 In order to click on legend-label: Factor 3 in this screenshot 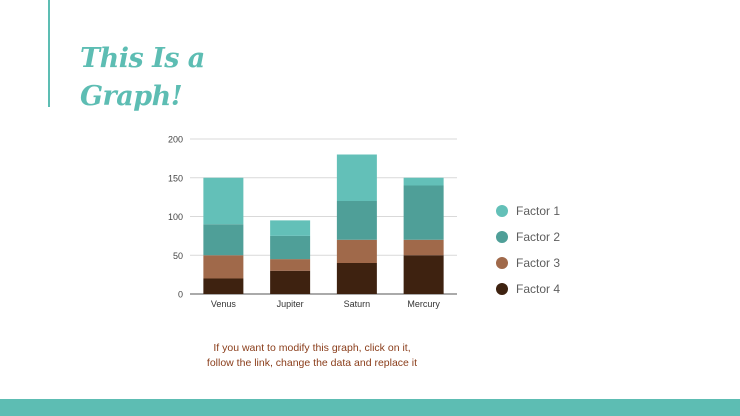, I will do `click(538, 262)`.